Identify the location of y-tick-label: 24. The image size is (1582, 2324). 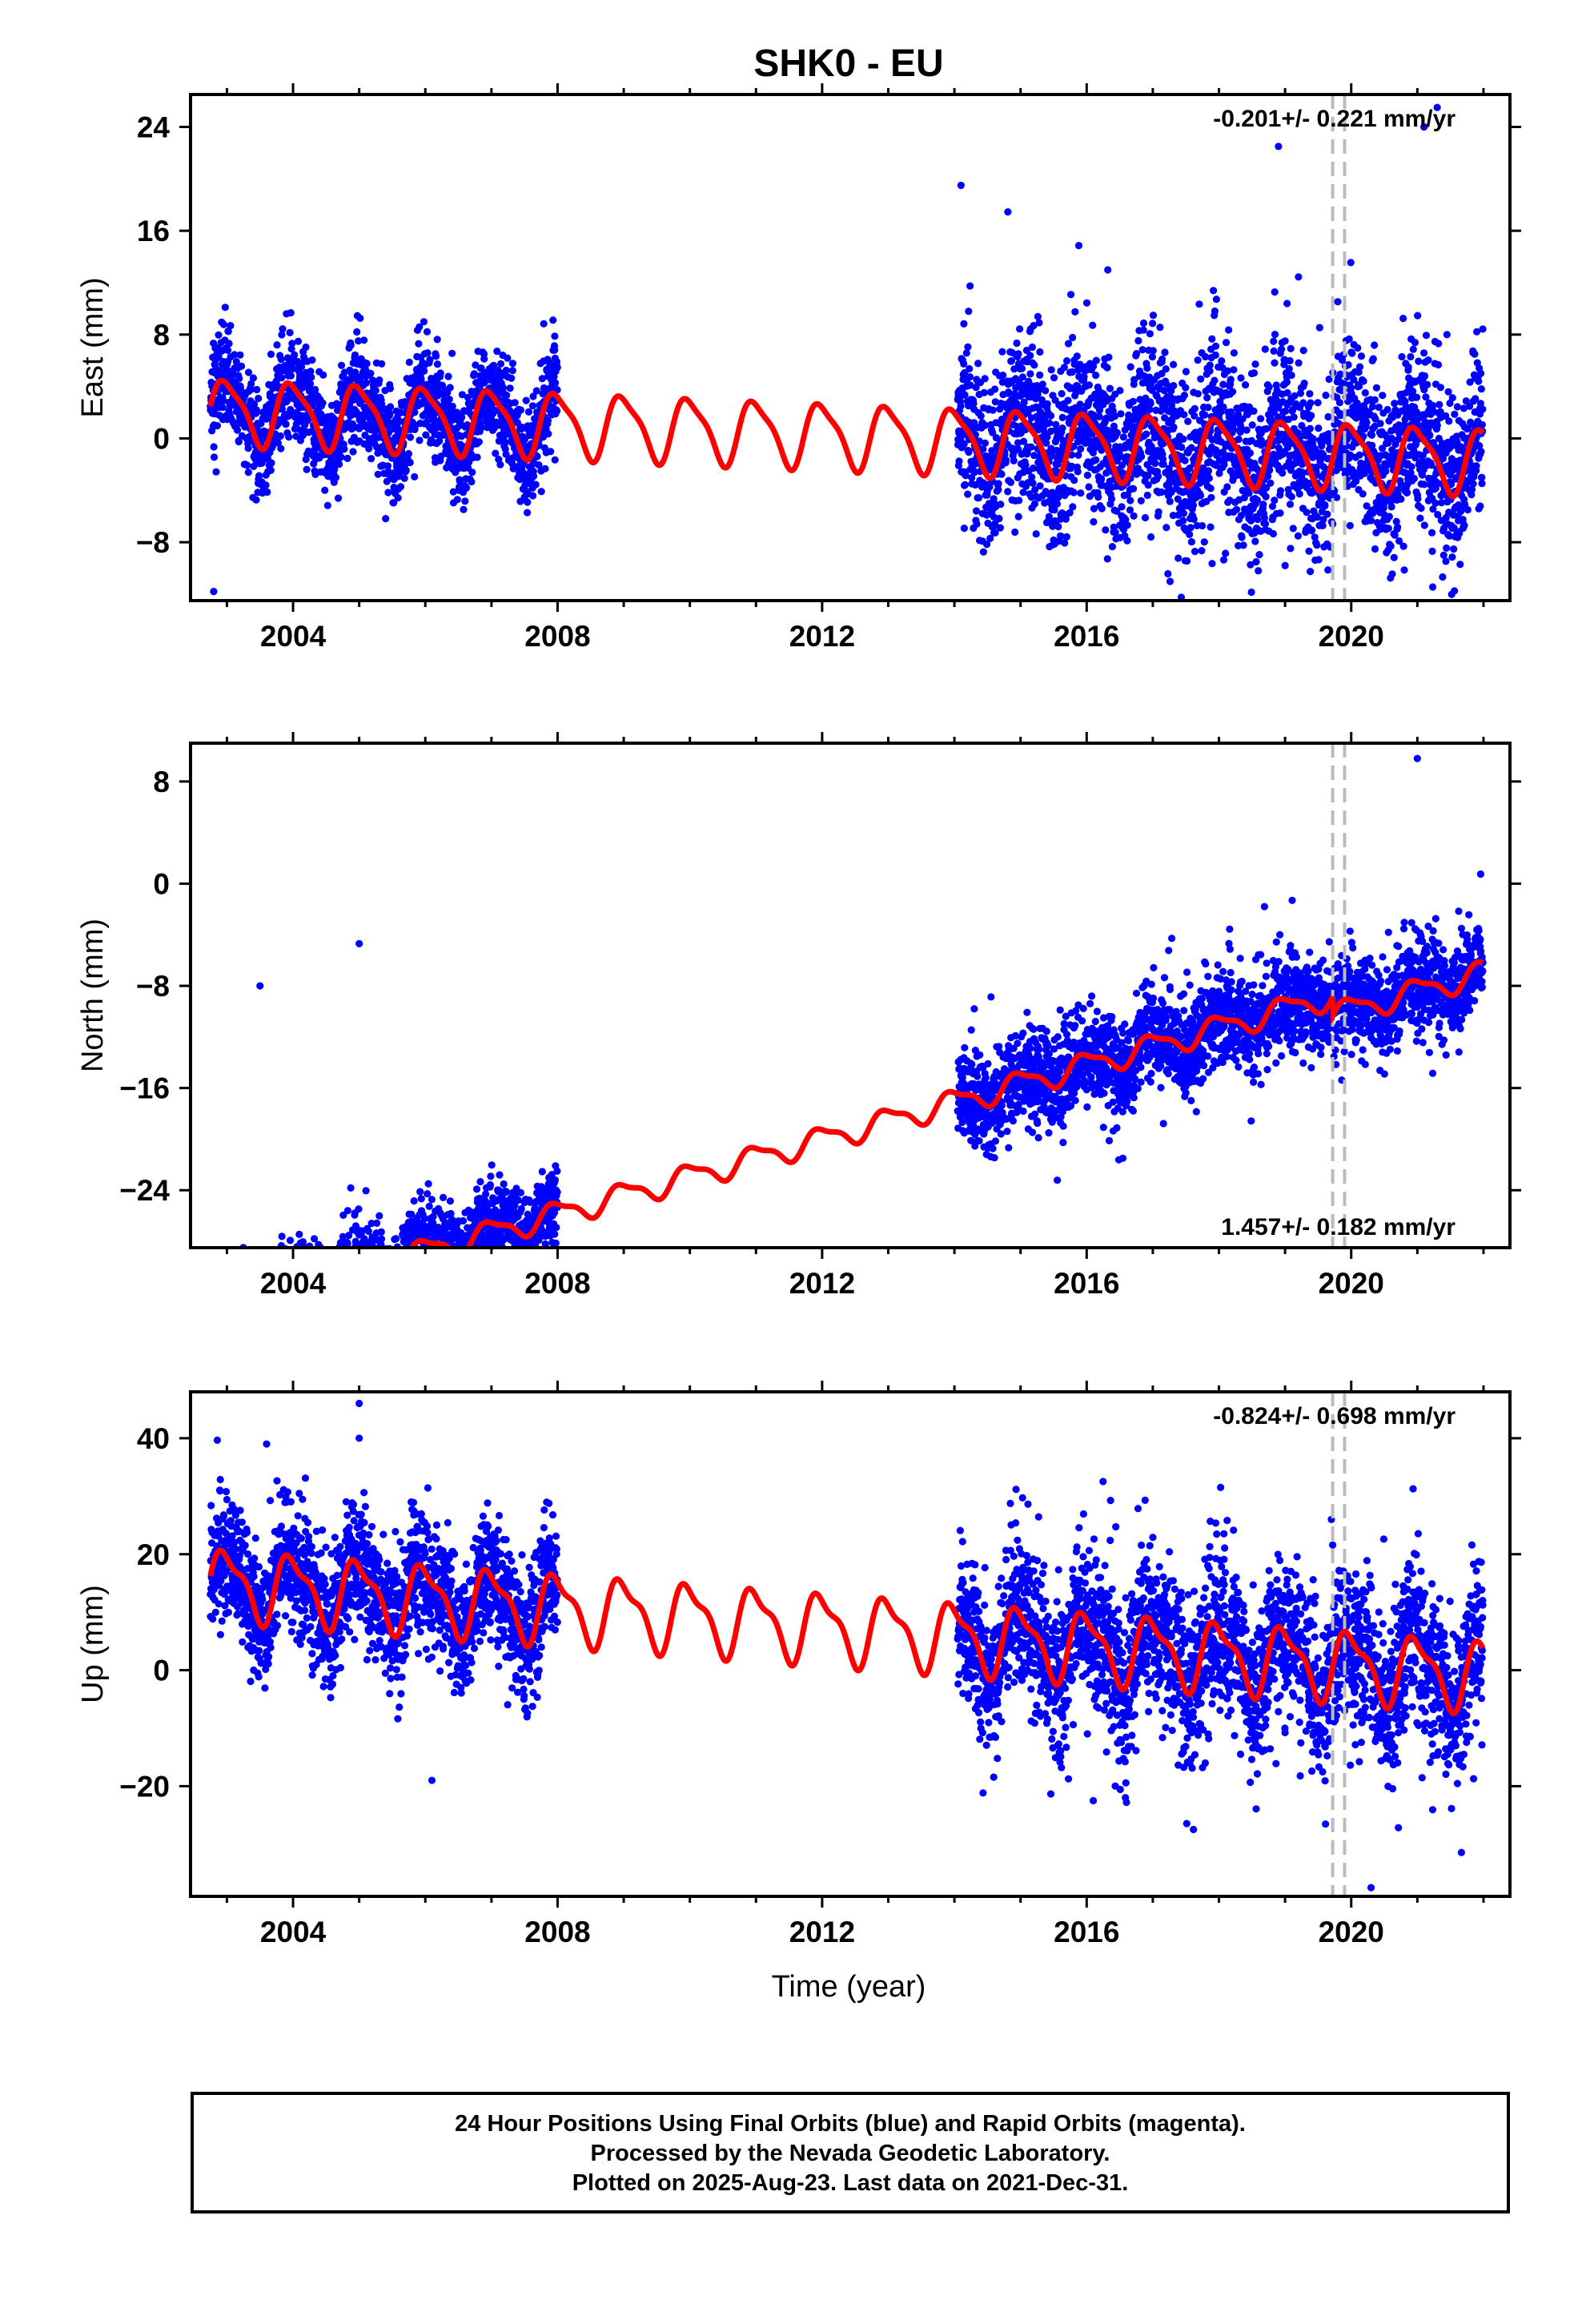
(154, 128).